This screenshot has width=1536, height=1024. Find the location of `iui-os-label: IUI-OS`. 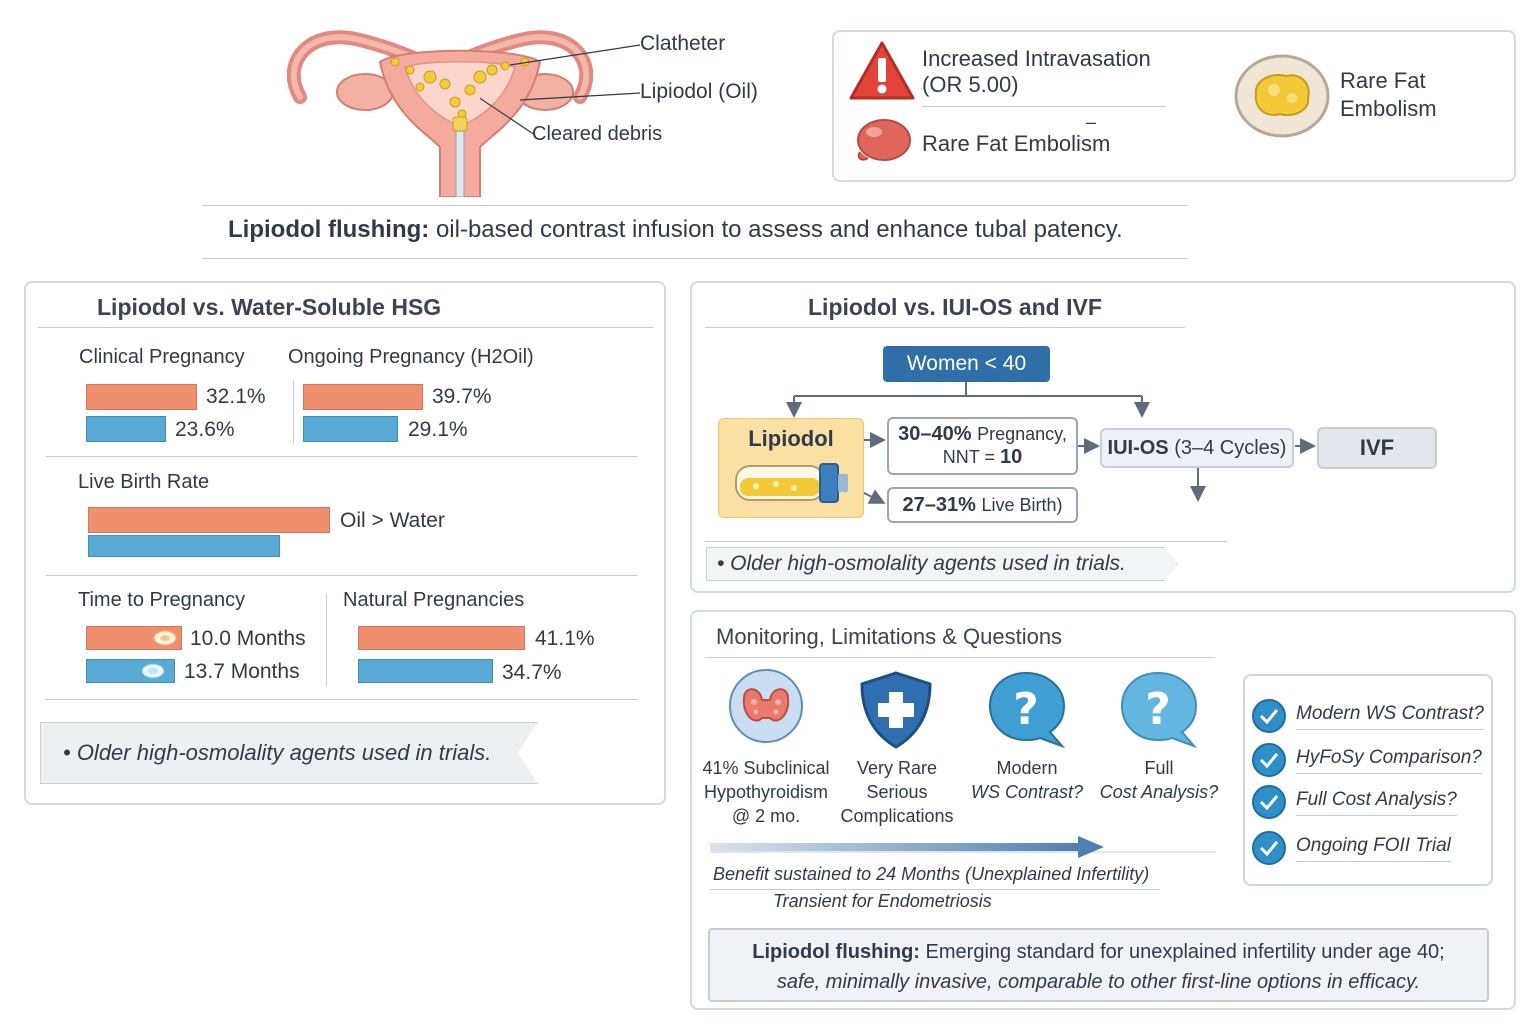

iui-os-label: IUI-OS is located at coordinates (1138, 447).